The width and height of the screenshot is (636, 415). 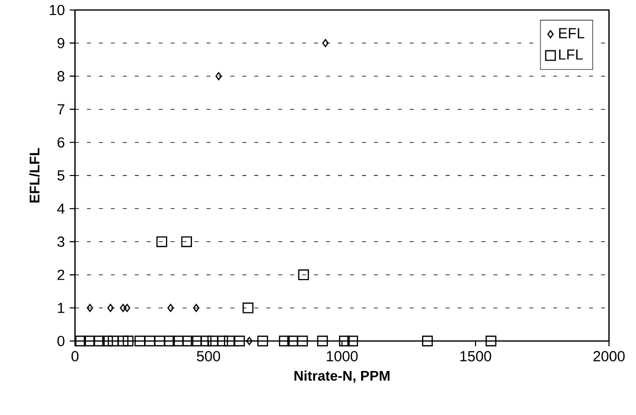 What do you see at coordinates (61, 275) in the screenshot?
I see `y-tick-label: 2` at bounding box center [61, 275].